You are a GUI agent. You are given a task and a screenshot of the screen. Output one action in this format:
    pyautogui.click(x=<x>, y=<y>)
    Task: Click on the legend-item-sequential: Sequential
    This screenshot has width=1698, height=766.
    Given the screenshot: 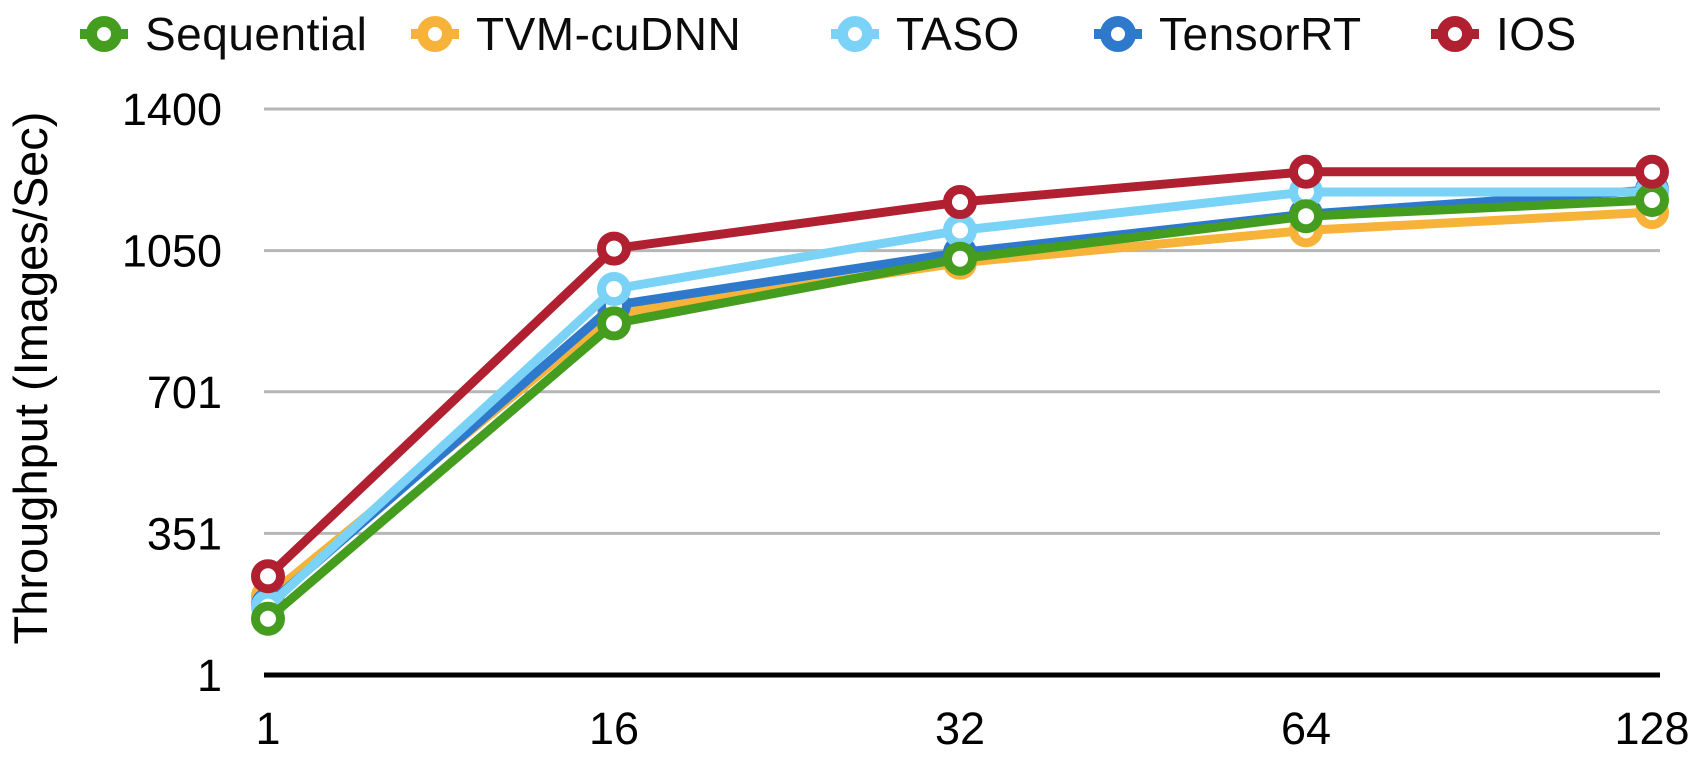 What is the action you would take?
    pyautogui.click(x=223, y=34)
    